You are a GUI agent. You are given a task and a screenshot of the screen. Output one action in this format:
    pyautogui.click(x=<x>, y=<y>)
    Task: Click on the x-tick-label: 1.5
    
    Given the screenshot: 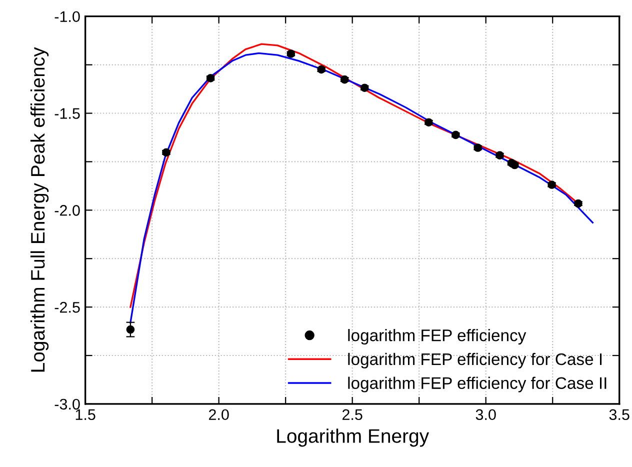 What is the action you would take?
    pyautogui.click(x=86, y=414)
    